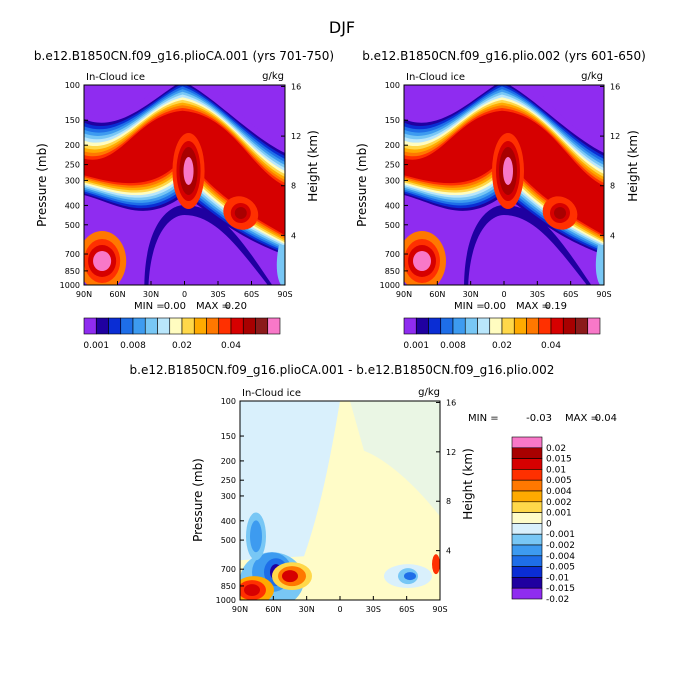 This screenshot has height=685, width=685. I want to click on panel-2-max-label: MAX =, so click(533, 306).